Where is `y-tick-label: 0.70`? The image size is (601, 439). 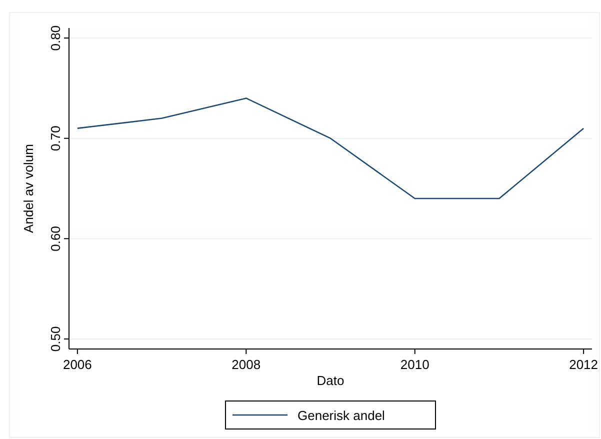
y-tick-label: 0.70 is located at coordinates (55, 138).